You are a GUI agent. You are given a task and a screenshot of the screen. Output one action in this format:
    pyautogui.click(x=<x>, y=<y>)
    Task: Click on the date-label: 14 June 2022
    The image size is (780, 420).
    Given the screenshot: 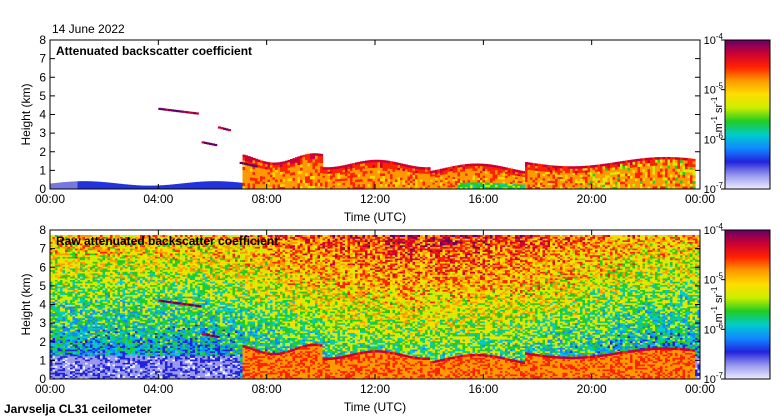 What is the action you would take?
    pyautogui.click(x=88, y=29)
    